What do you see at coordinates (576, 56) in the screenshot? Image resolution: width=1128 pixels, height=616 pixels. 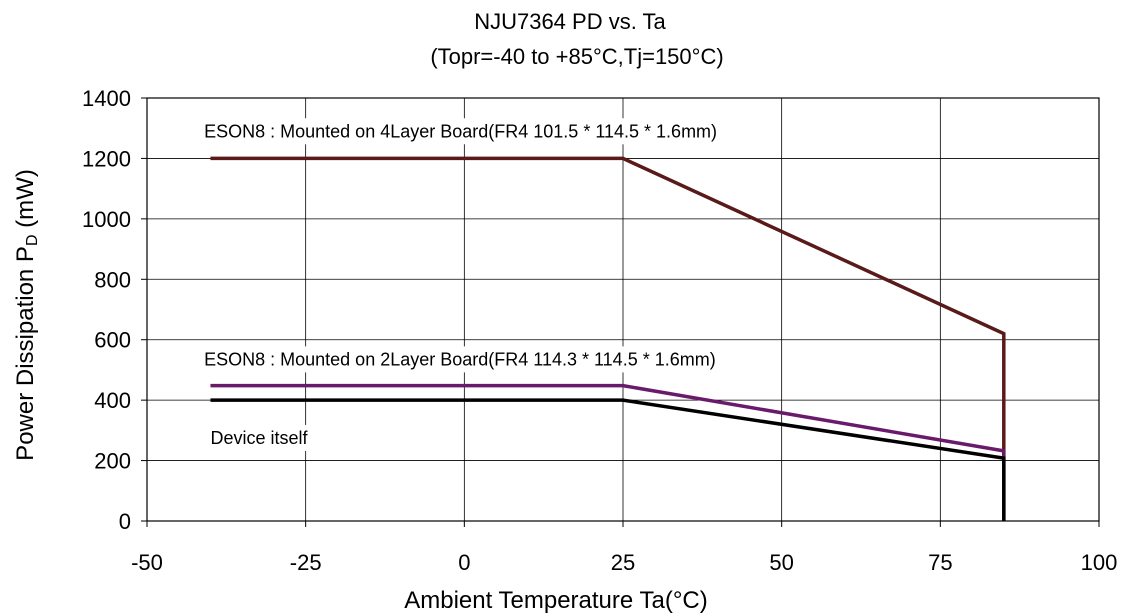 I see `chart-subtitle: (Topr=-40 to +85°C,Tj=150°C)` at bounding box center [576, 56].